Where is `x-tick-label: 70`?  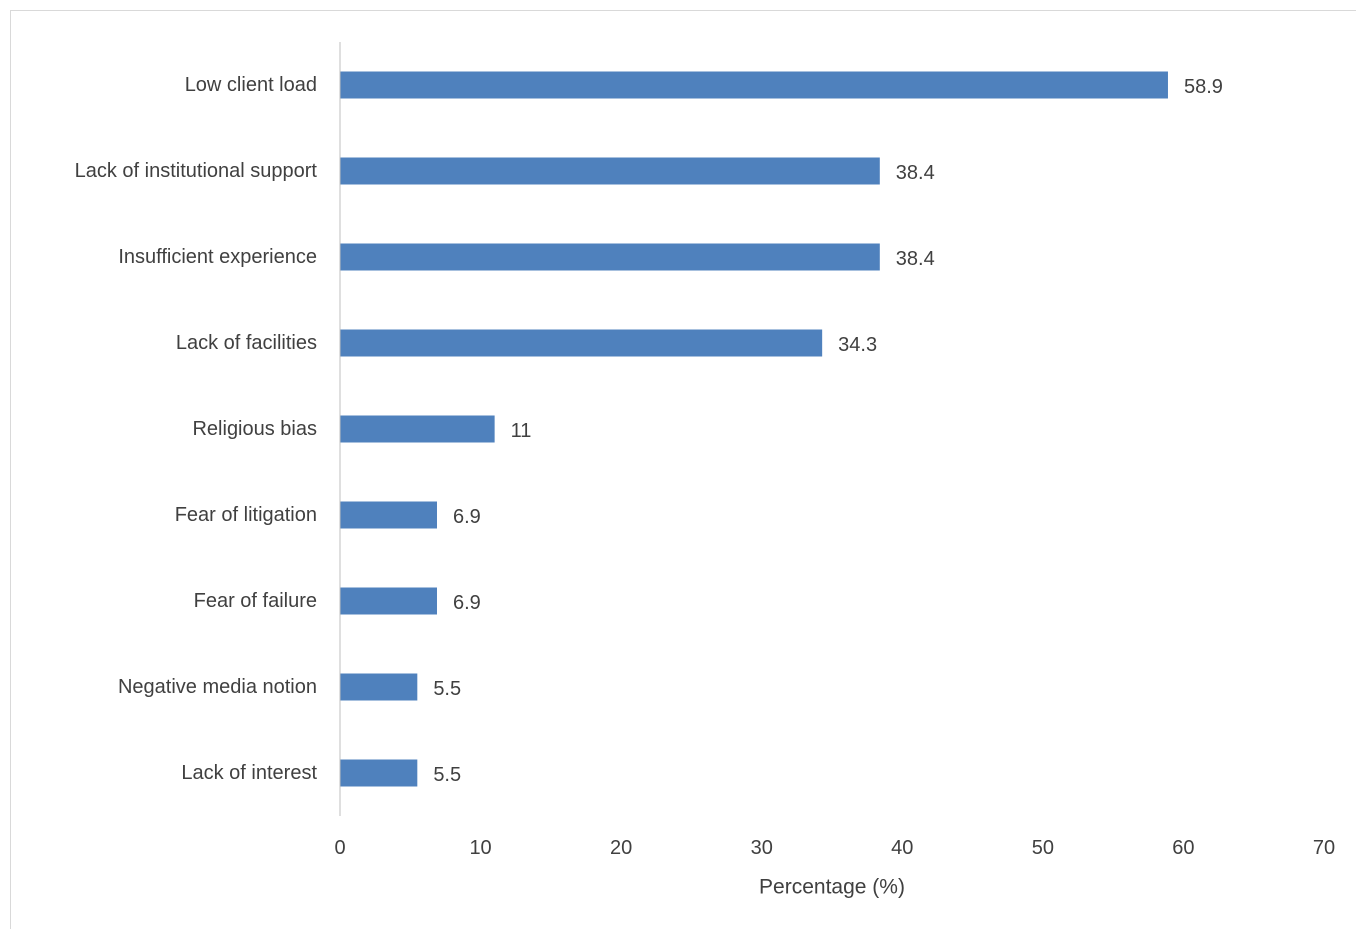 x-tick-label: 70 is located at coordinates (1324, 848).